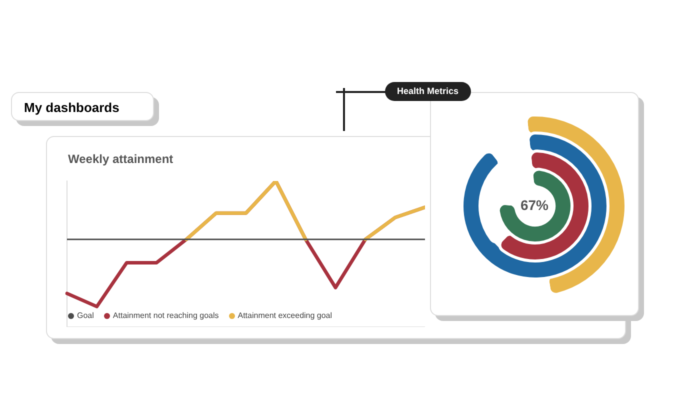  Describe the element at coordinates (82, 106) in the screenshot. I see `text: My dashboards` at that location.